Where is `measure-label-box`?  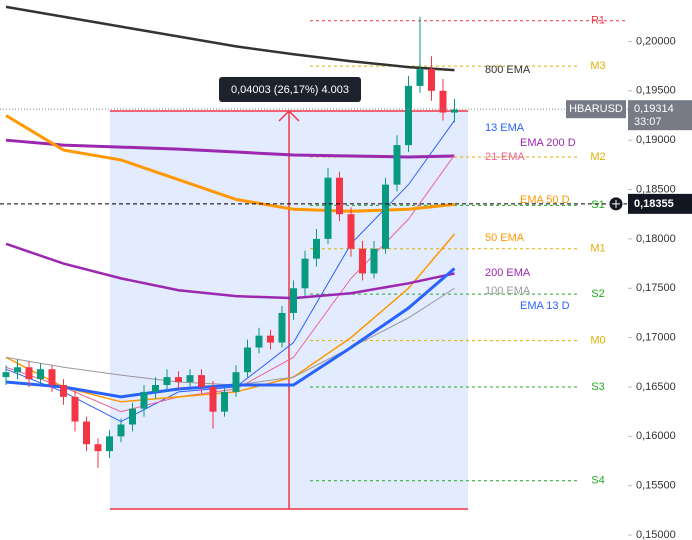 measure-label-box is located at coordinates (290, 89).